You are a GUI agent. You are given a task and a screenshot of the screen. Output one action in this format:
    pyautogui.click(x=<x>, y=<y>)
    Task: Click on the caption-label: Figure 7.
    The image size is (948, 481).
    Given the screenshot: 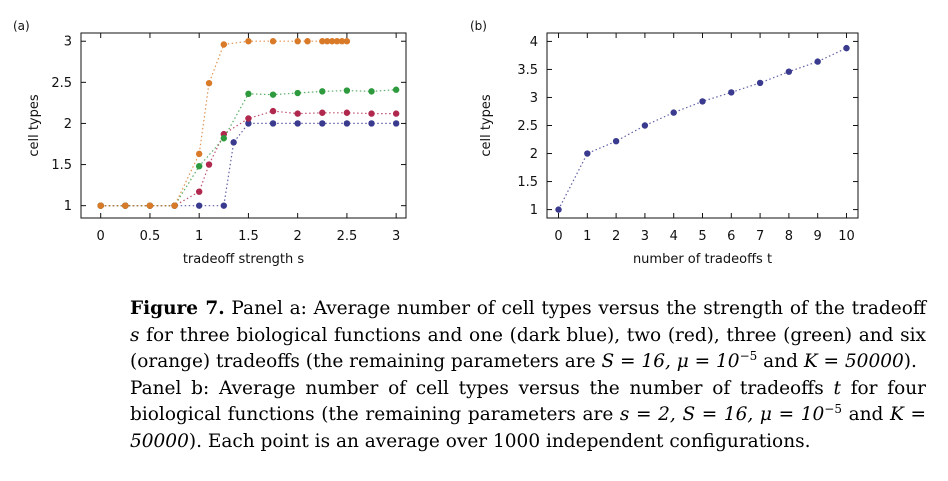 What is the action you would take?
    pyautogui.click(x=177, y=308)
    